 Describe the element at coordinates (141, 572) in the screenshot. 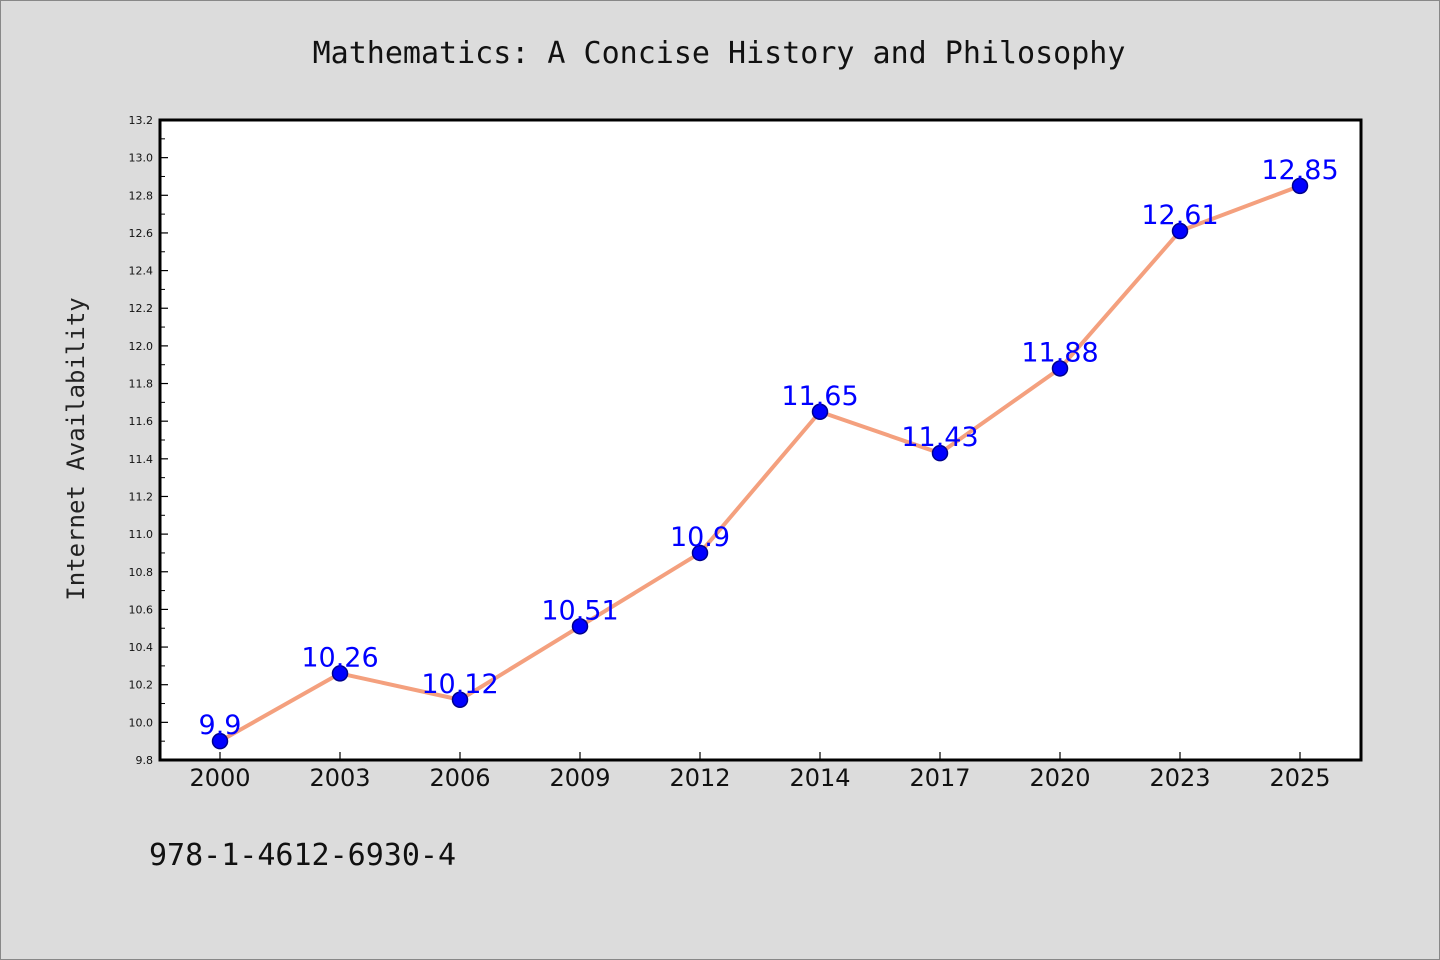

I see `y-tick-label: 10.8` at that location.